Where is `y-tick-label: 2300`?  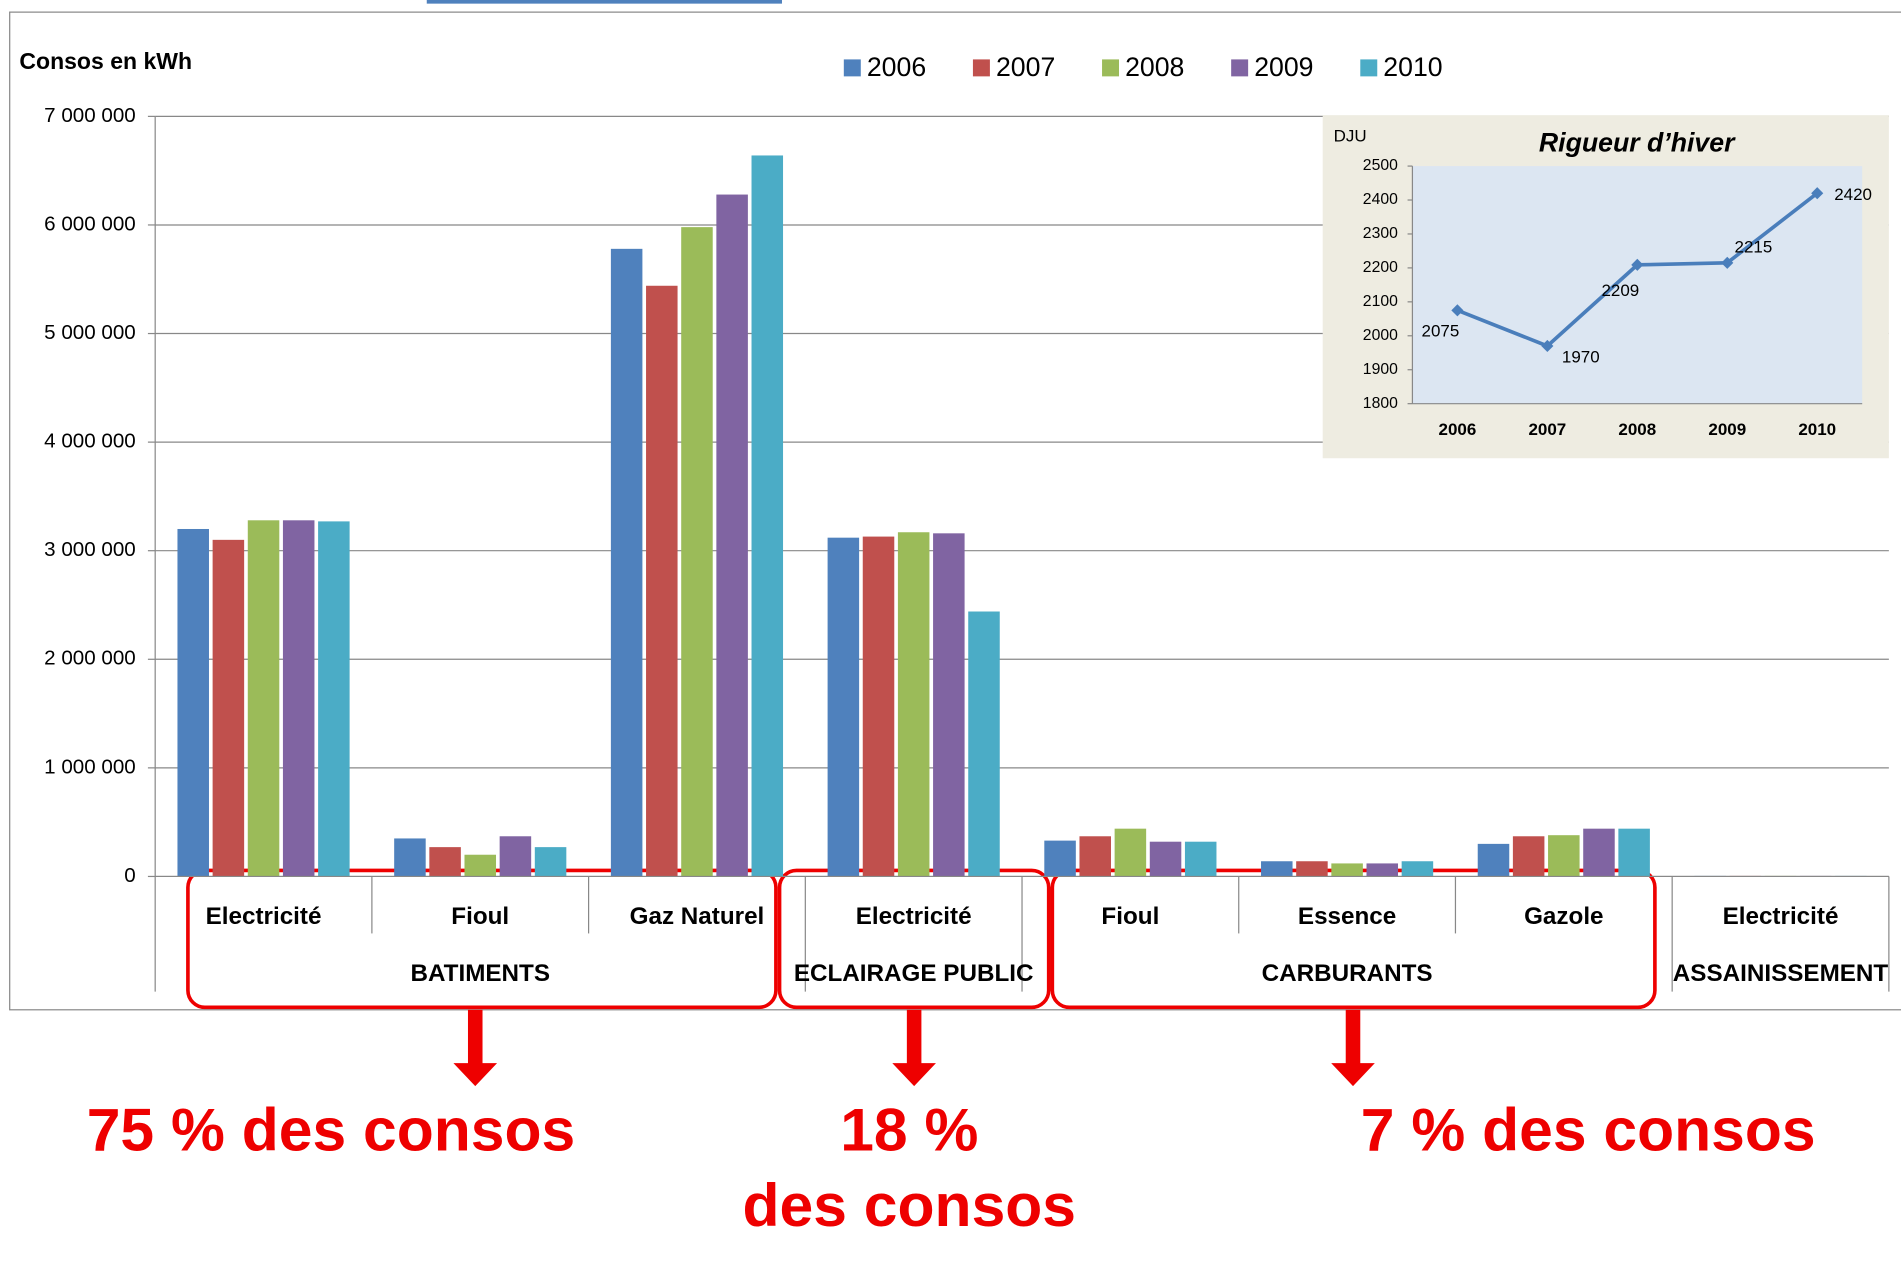
y-tick-label: 2300 is located at coordinates (1380, 233).